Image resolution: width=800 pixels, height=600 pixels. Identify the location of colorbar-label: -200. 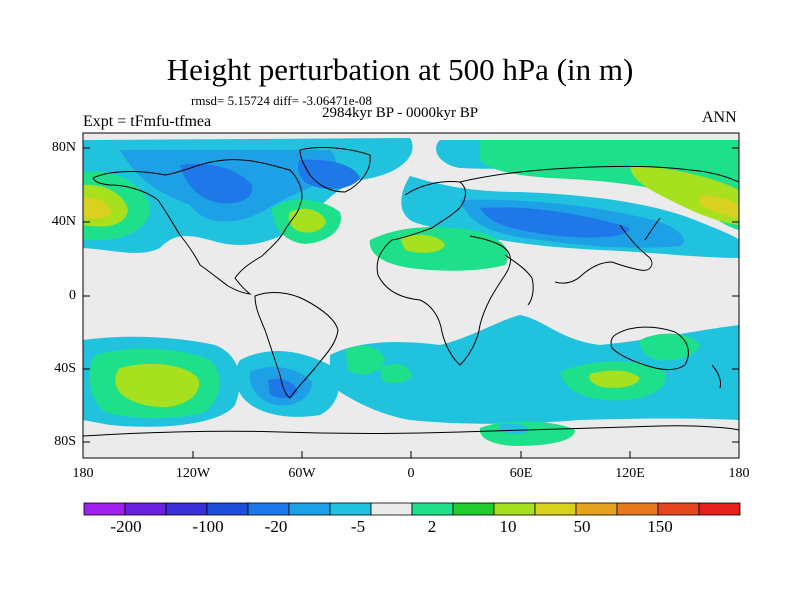
(126, 526).